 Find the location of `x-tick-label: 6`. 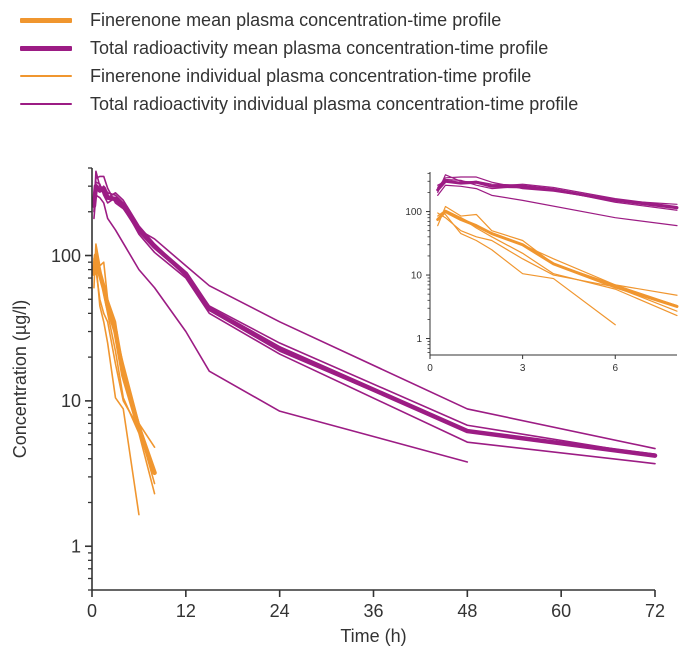

x-tick-label: 6 is located at coordinates (615, 368).